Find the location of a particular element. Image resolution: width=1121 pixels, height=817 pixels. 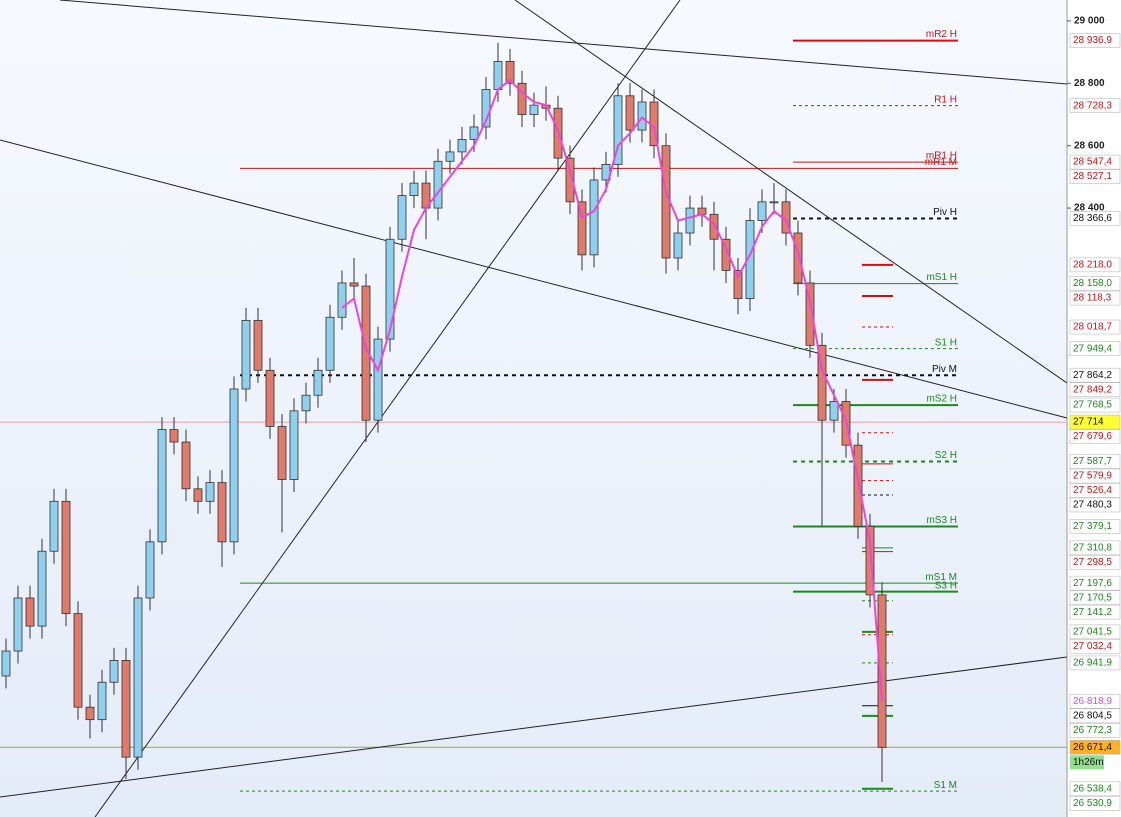

level-label: Piv H is located at coordinates (945, 212).